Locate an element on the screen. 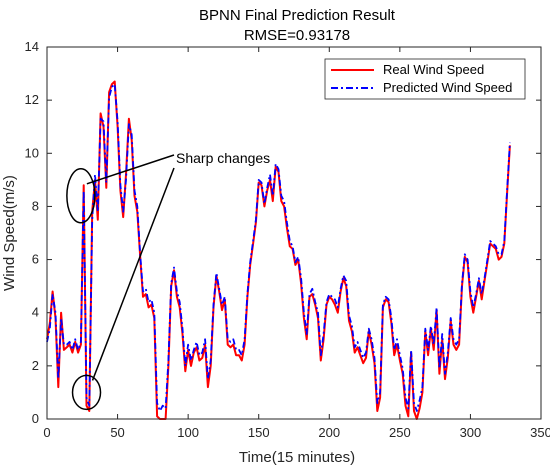 This screenshot has height=468, width=550. annotation-text: Sharp changes is located at coordinates (223, 158).